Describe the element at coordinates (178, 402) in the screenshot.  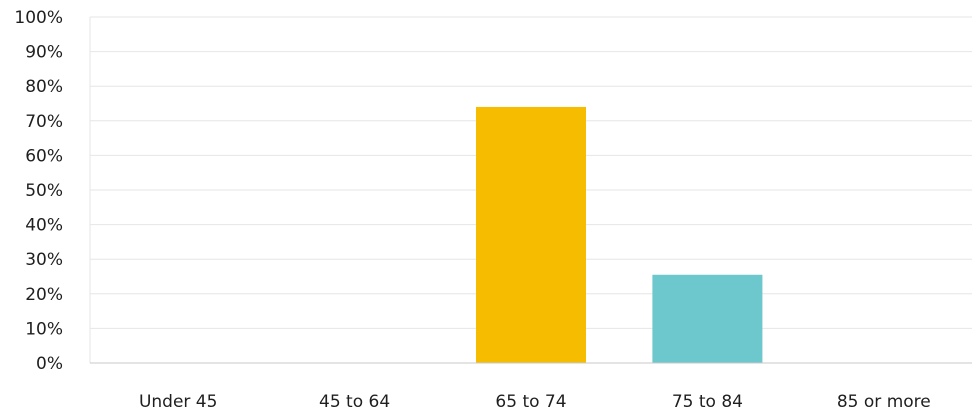
I see `x-tick-label: Under 45` at that location.